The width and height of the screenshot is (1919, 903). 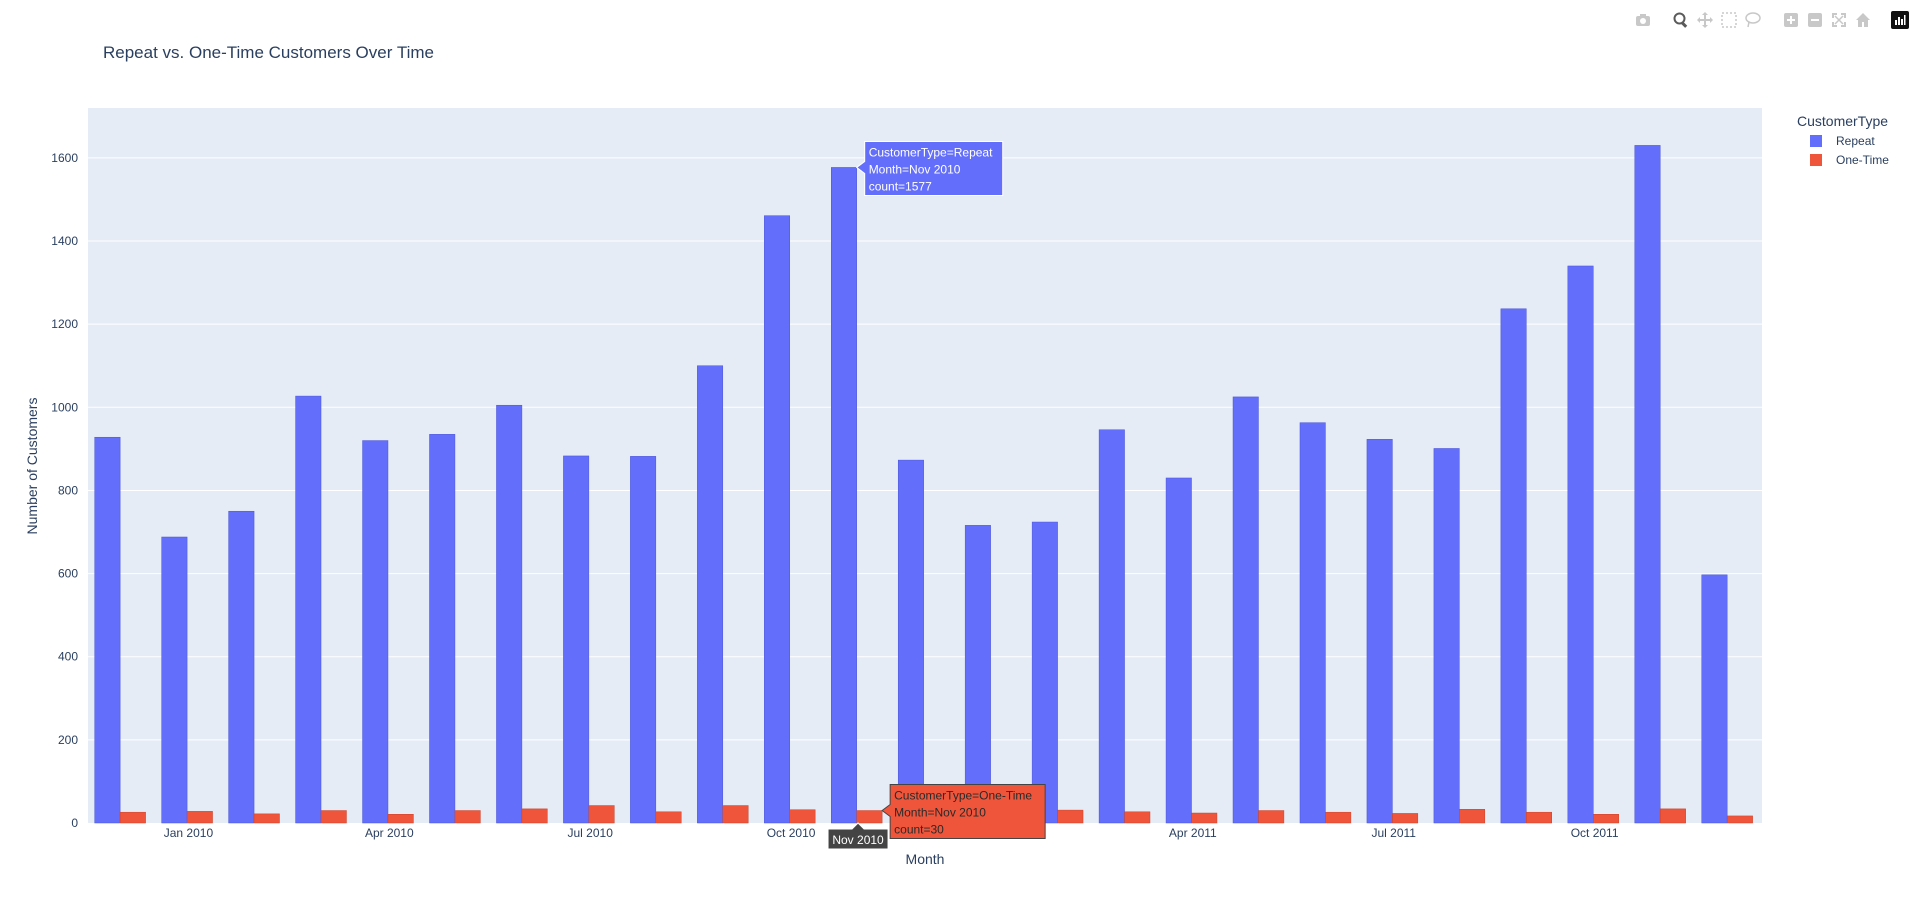 I want to click on chart-title: Repeat vs. One-Time Customers Over Time, so click(x=268, y=52).